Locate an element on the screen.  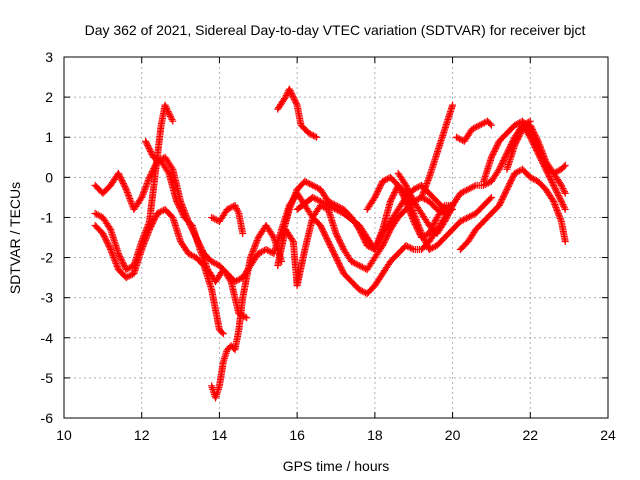
x-tick-label: 24 is located at coordinates (608, 435).